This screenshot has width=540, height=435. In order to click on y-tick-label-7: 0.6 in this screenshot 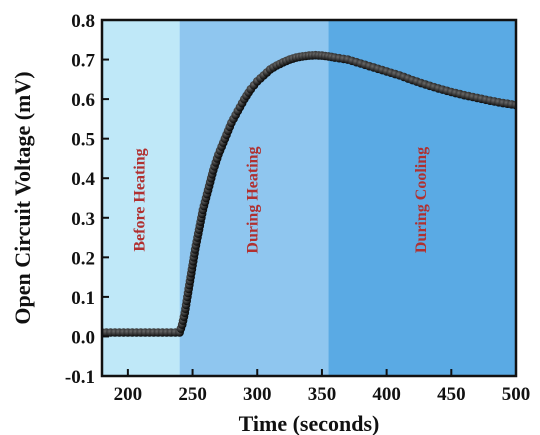, I will do `click(83, 100)`.